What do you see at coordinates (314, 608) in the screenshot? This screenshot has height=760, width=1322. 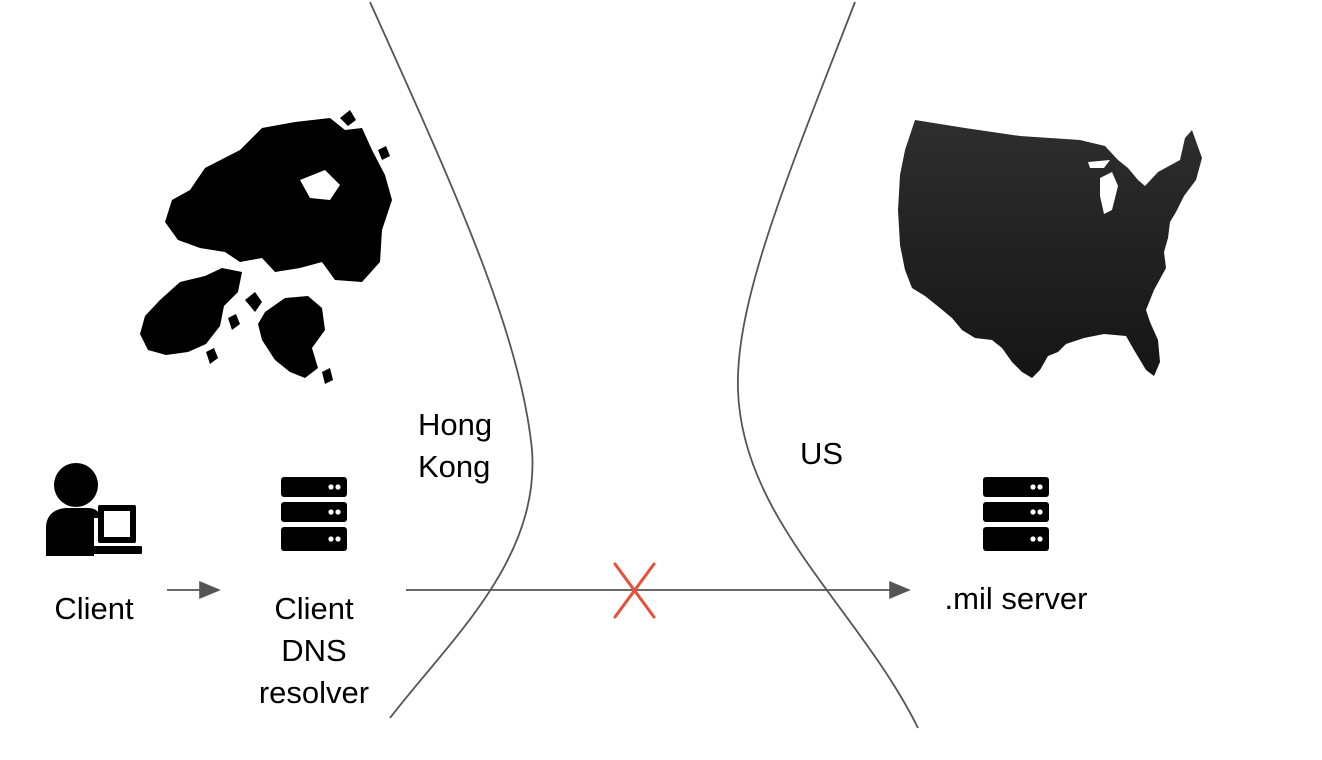 I see `resolver-label-line1: Client` at bounding box center [314, 608].